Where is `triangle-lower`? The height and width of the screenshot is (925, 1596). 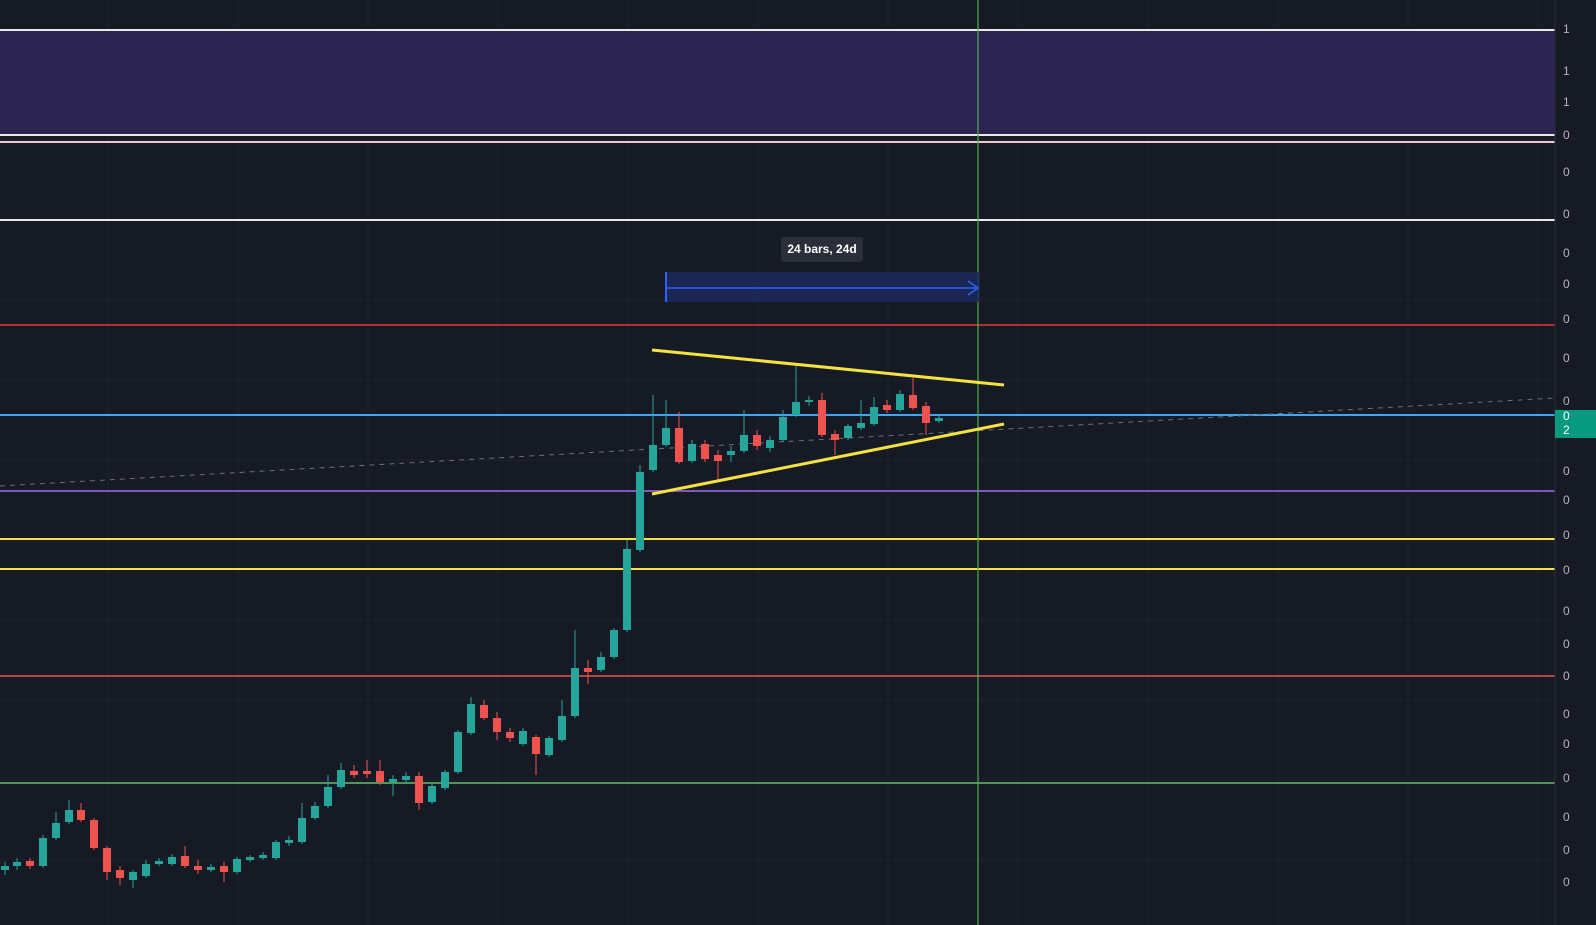
triangle-lower is located at coordinates (828, 459).